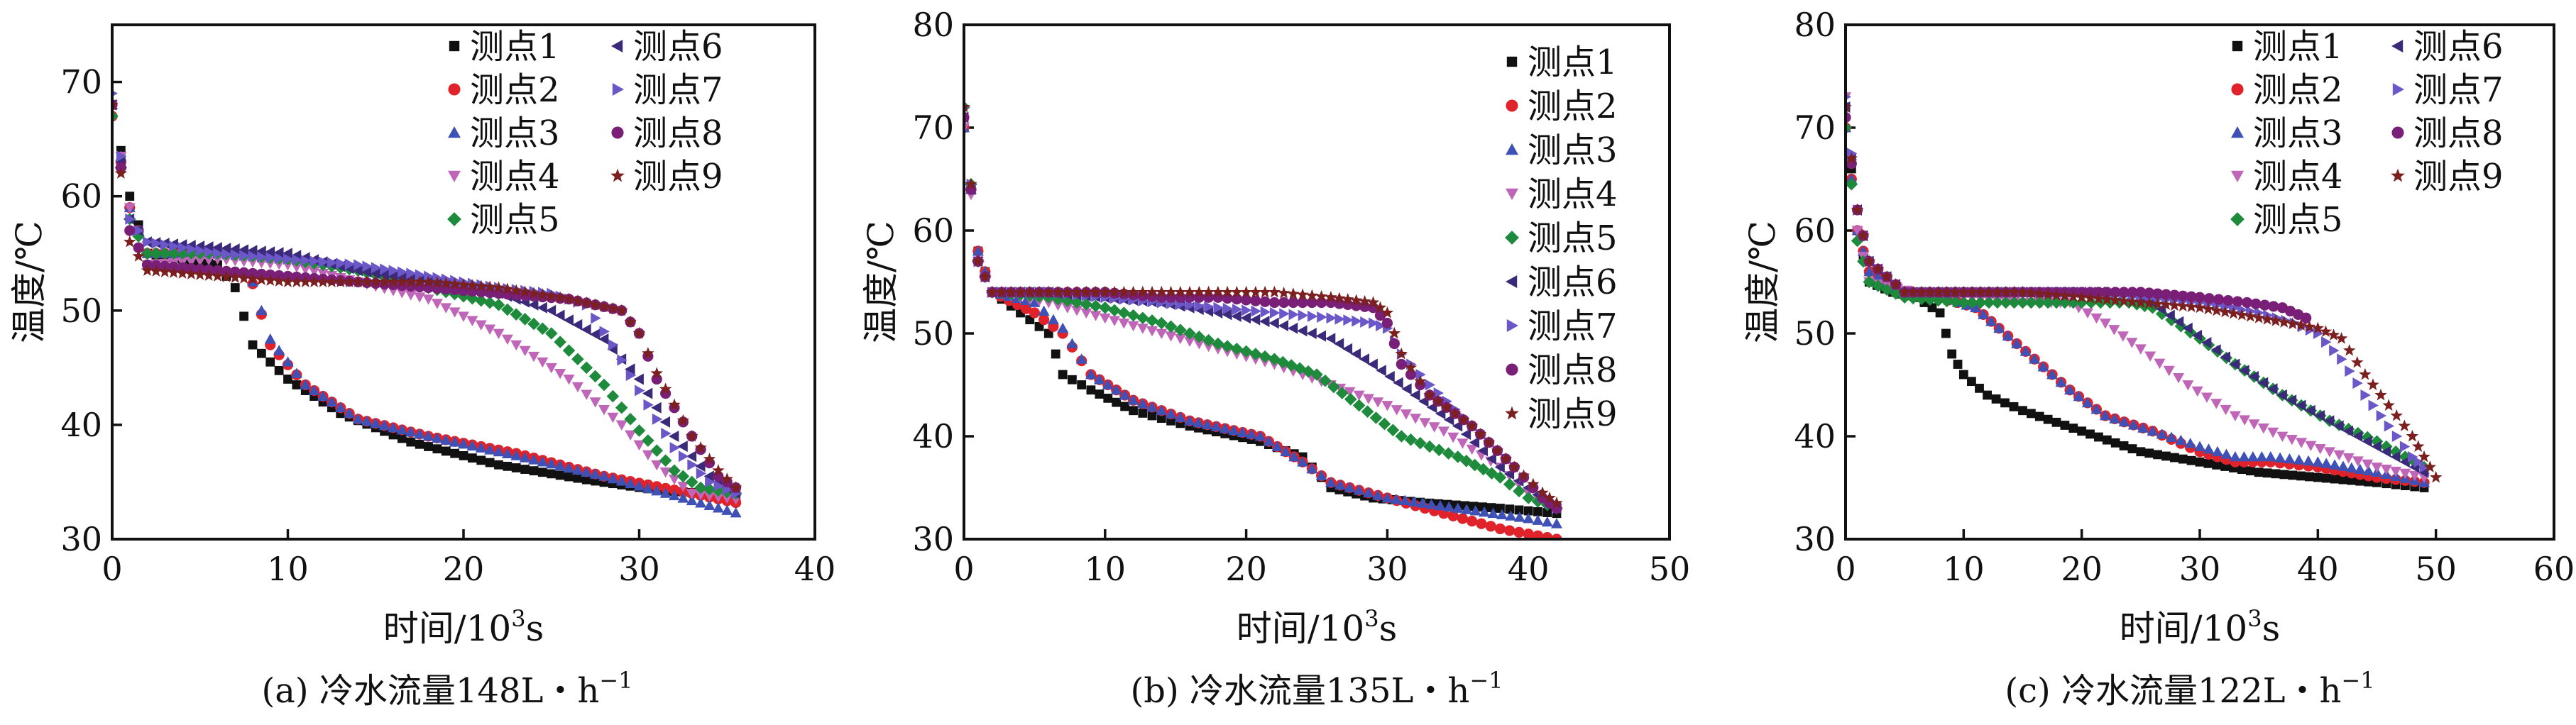 The width and height of the screenshot is (2576, 725). Describe the element at coordinates (2458, 133) in the screenshot. I see `legend-label: 测点8` at that location.